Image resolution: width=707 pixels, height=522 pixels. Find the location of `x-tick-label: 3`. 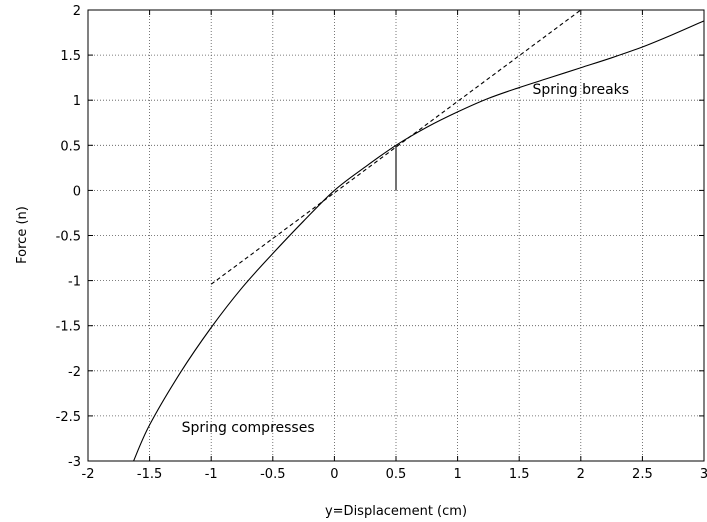

x-tick-label: 3 is located at coordinates (703, 474).